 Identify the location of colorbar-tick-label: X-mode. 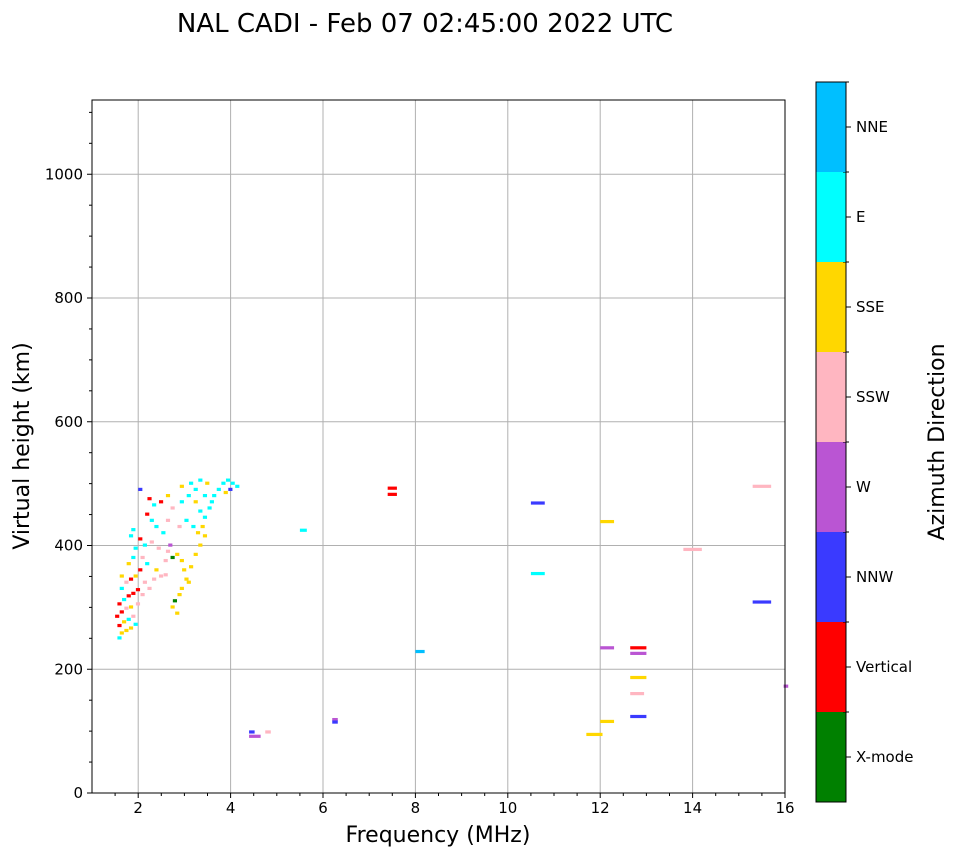
(884, 757).